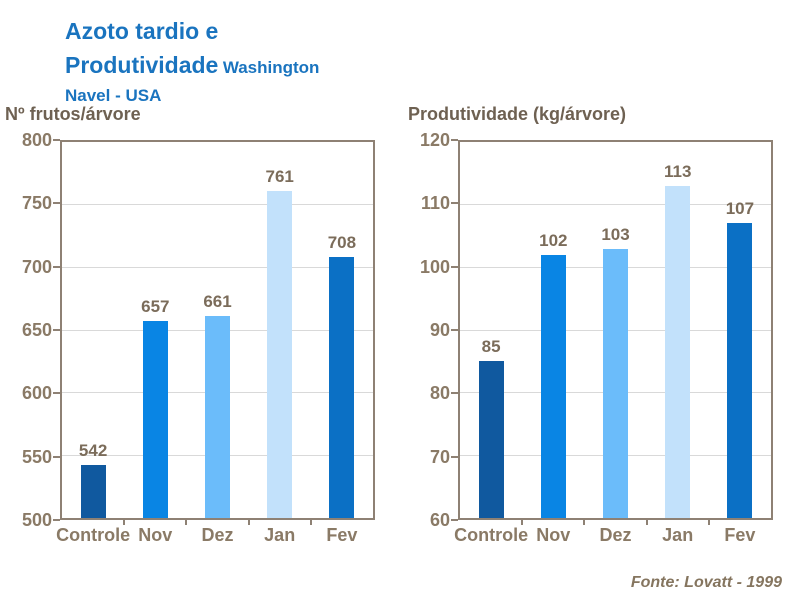 The width and height of the screenshot is (800, 600). Describe the element at coordinates (434, 140) in the screenshot. I see `y-axis-label: 120` at that location.